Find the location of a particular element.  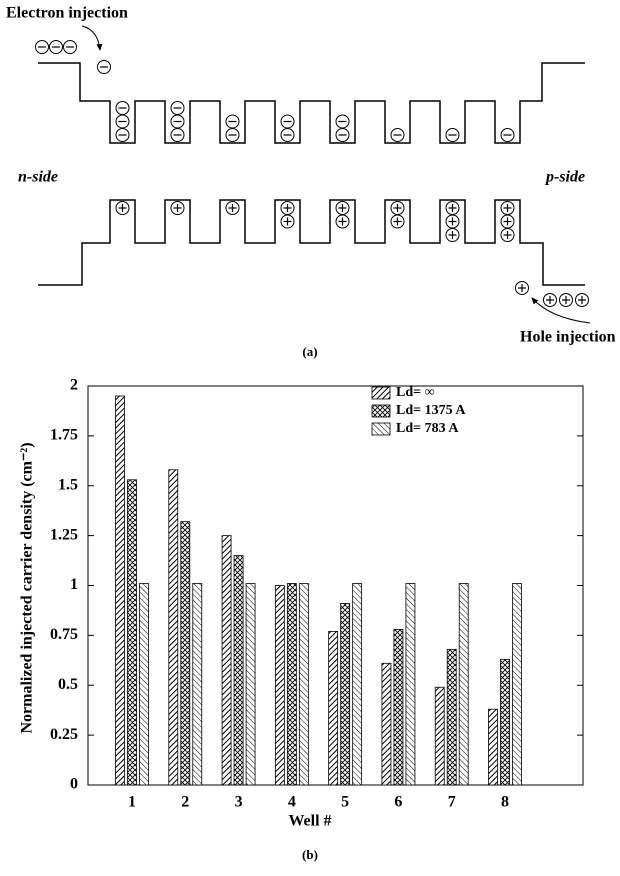

conduction-band is located at coordinates (311, 103).